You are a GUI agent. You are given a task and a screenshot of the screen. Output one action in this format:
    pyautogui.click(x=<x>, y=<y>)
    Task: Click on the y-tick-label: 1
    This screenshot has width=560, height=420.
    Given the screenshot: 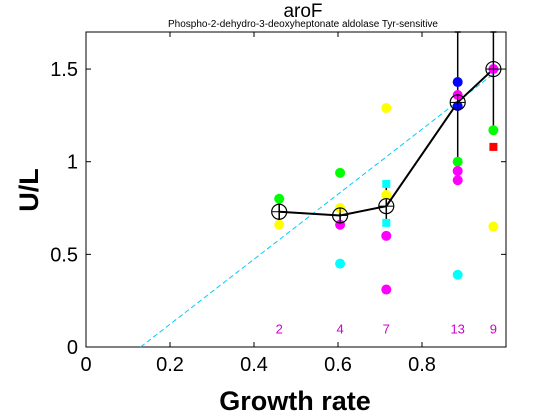 What is the action you would take?
    pyautogui.click(x=72, y=163)
    